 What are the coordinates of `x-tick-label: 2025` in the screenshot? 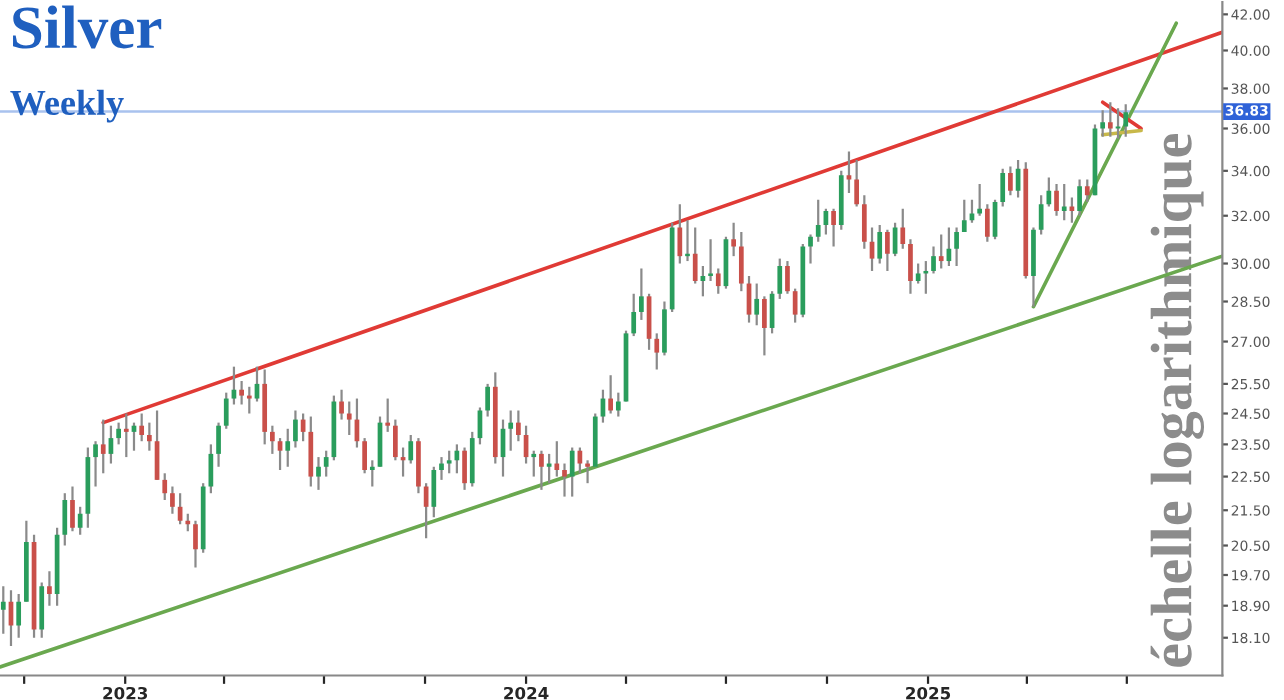 It's located at (928, 693).